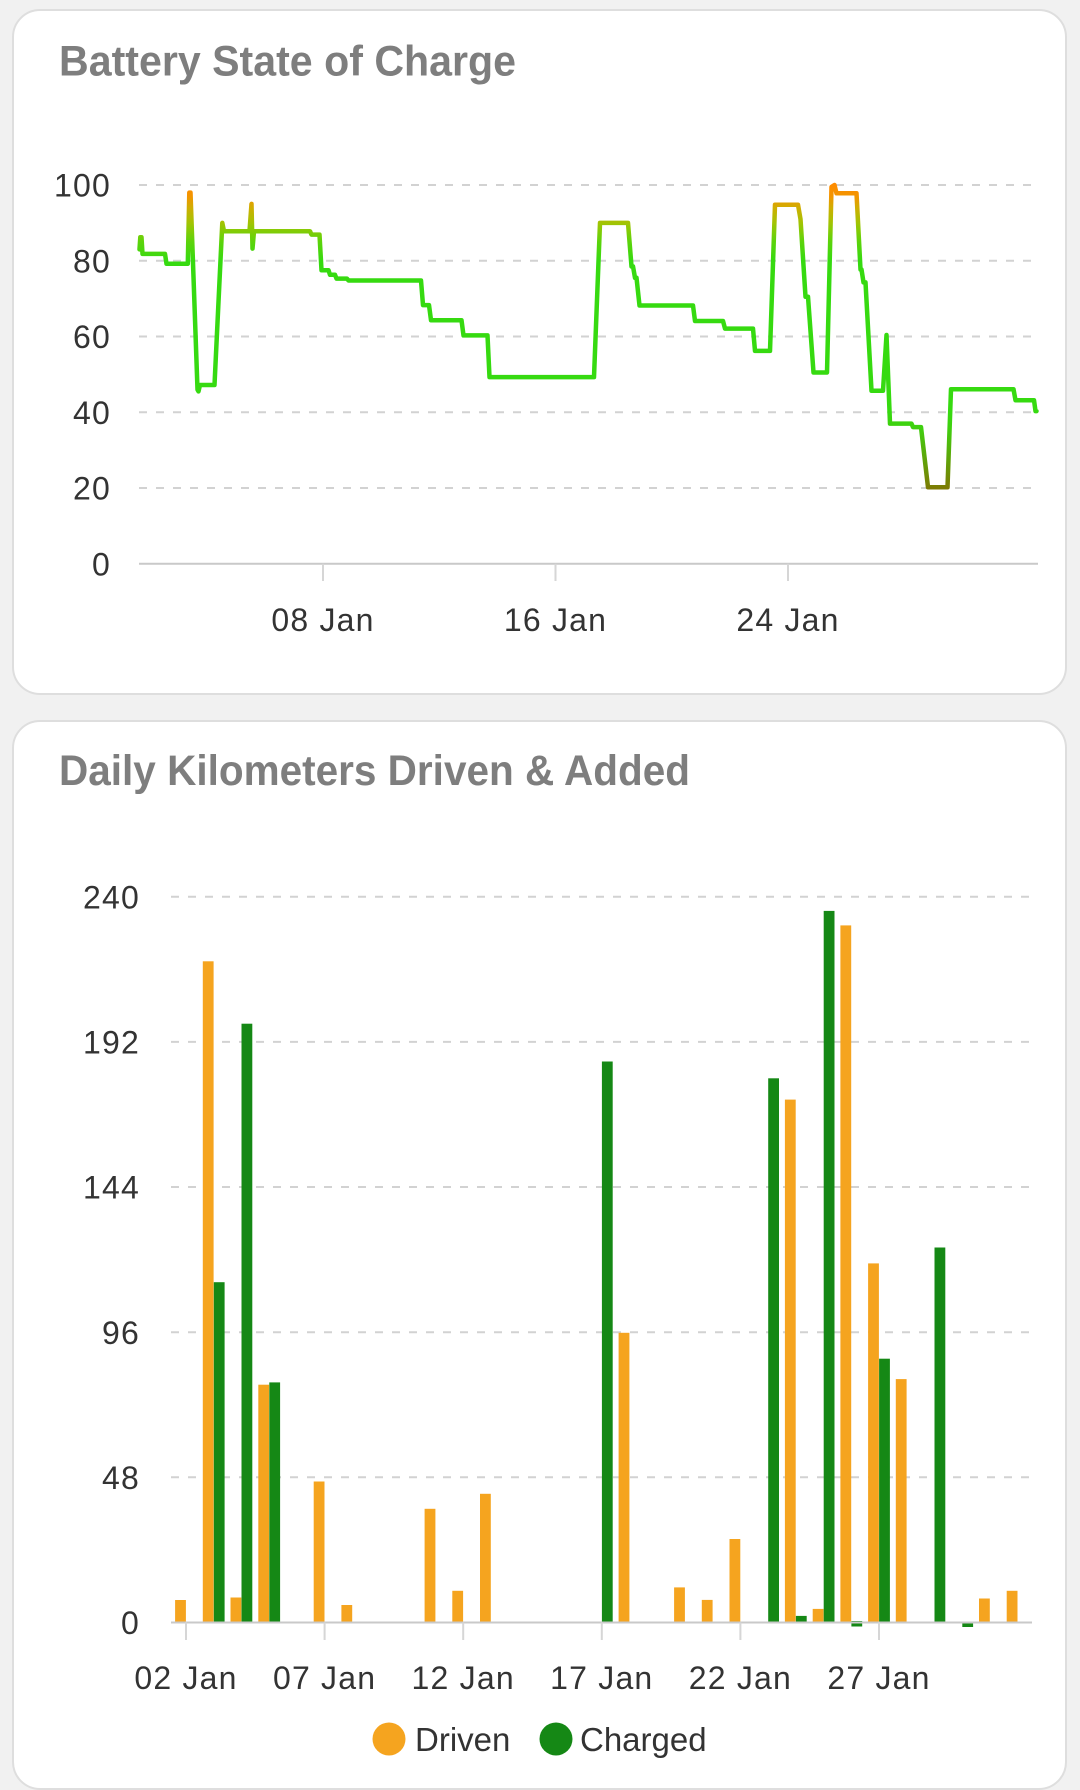  What do you see at coordinates (185, 1678) in the screenshot?
I see `svg-text: 02 Jan` at bounding box center [185, 1678].